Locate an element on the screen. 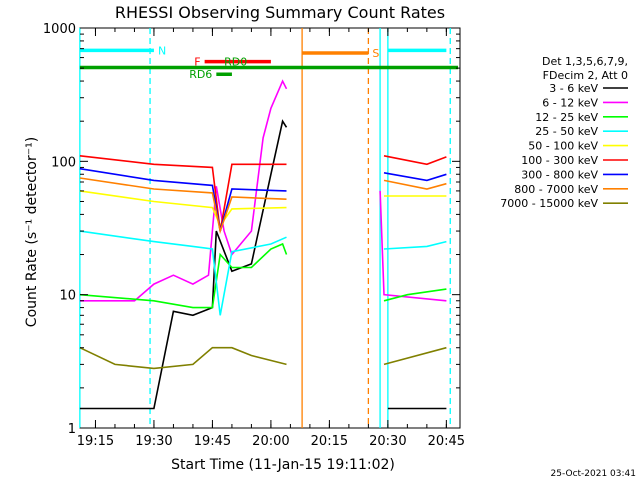 This screenshot has height=480, width=640. chart-title: RHESSI Observing Summary Count Rates is located at coordinates (280, 12).